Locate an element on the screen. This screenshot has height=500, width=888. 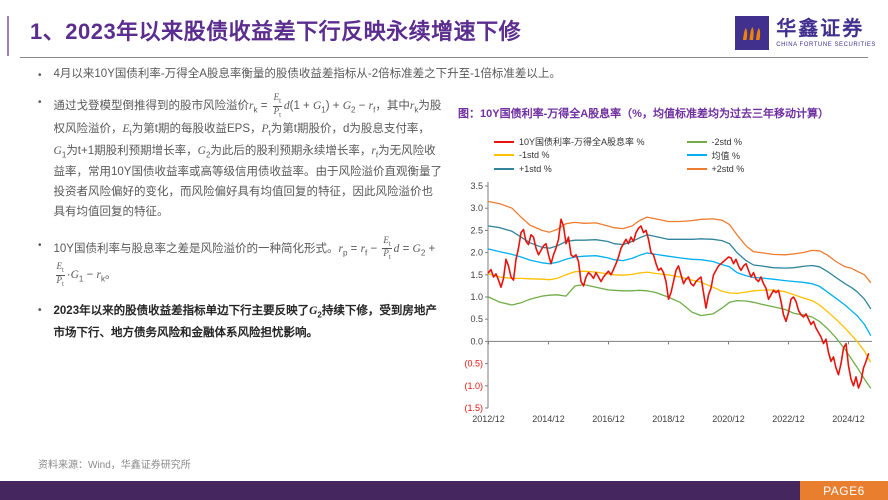
title-accent-bar is located at coordinates (8, 36).